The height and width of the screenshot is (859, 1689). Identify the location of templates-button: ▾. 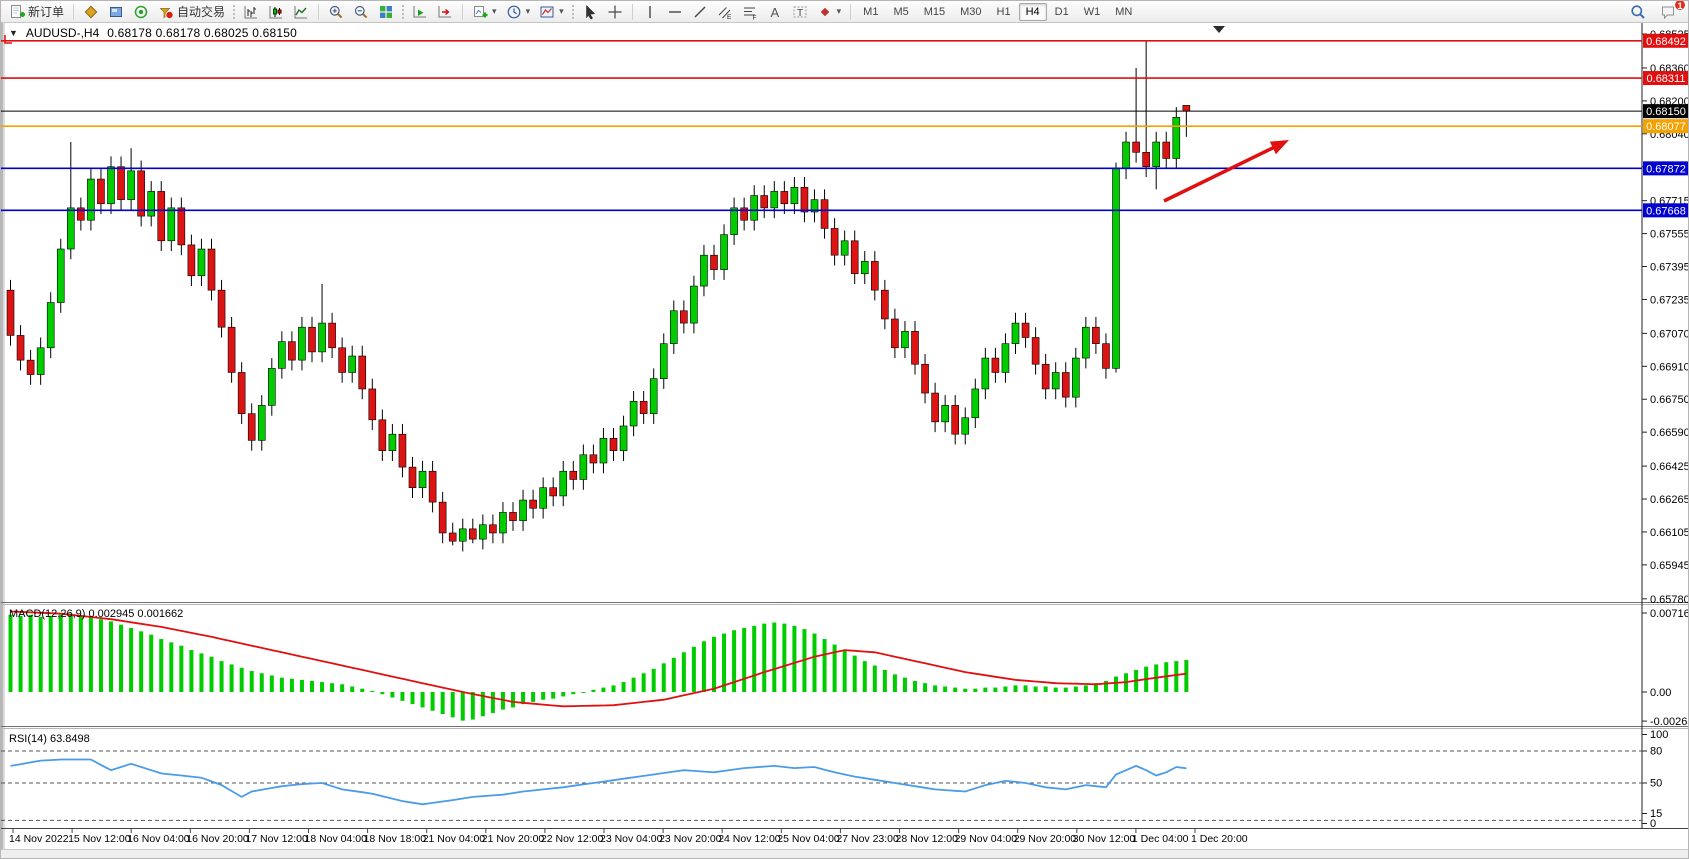
(551, 12).